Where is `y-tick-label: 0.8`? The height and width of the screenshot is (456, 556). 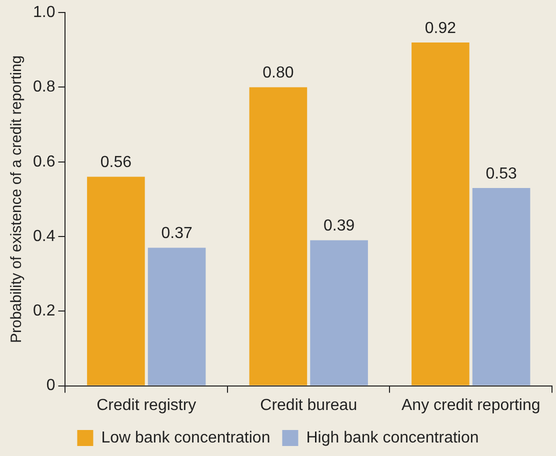 y-tick-label: 0.8 is located at coordinates (44, 87).